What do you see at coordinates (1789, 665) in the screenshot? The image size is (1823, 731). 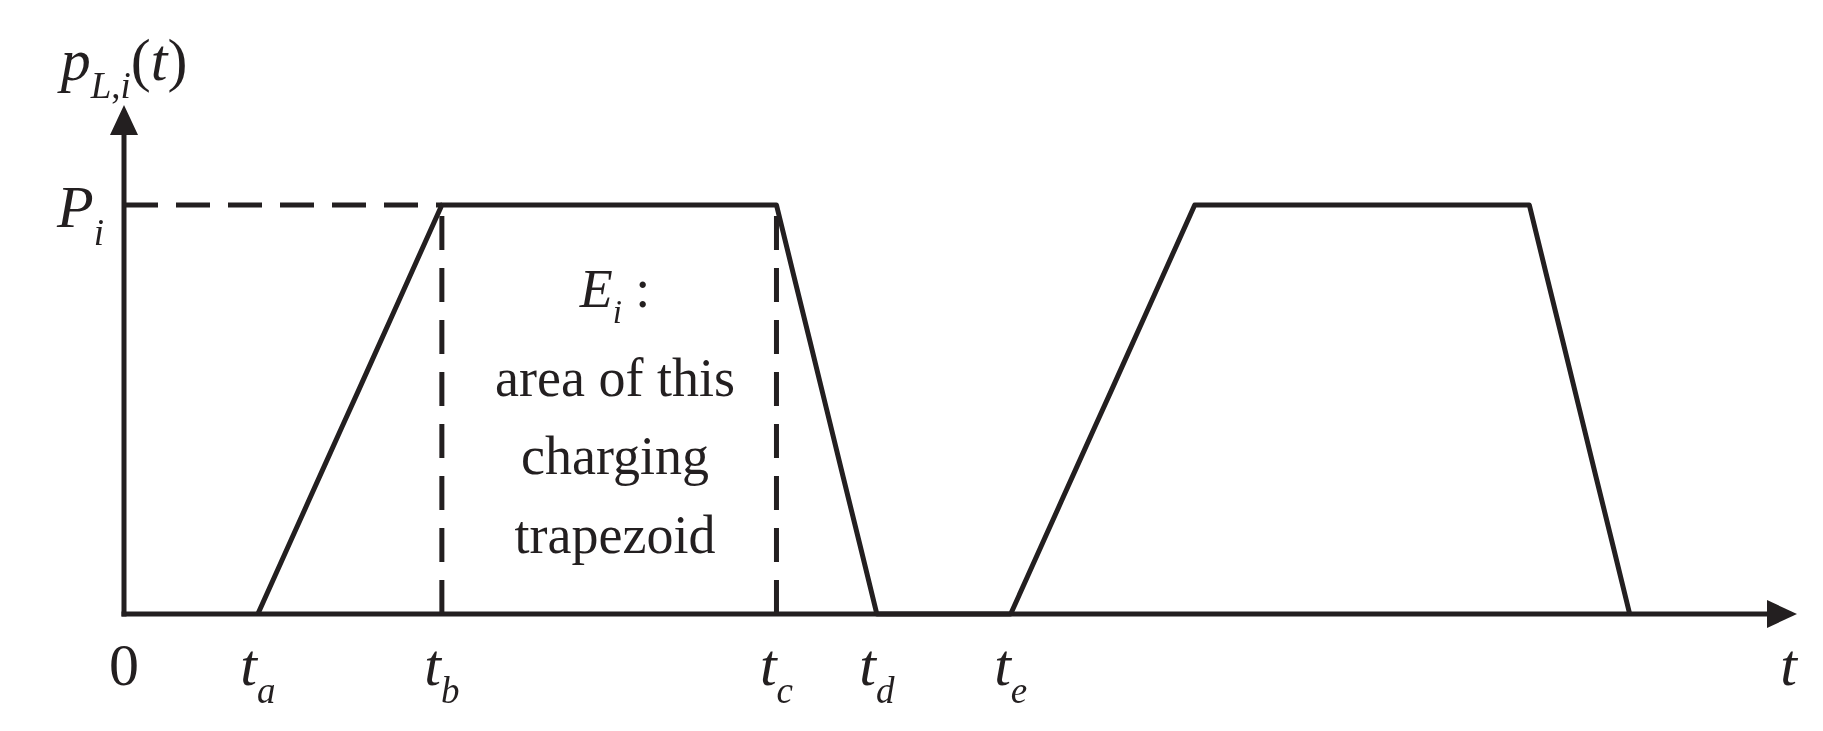 I see `x-axis-title: t` at bounding box center [1789, 665].